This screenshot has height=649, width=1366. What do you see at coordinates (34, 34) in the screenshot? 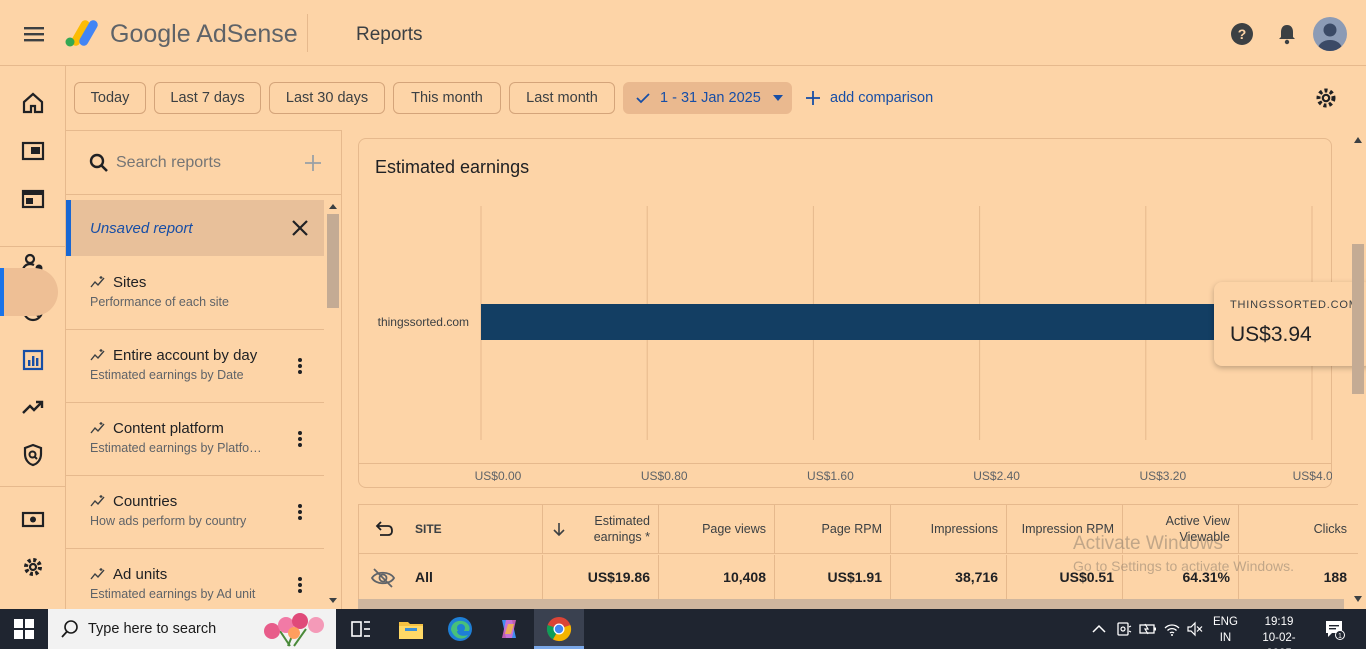
I see `hamburger-menu-icon` at bounding box center [34, 34].